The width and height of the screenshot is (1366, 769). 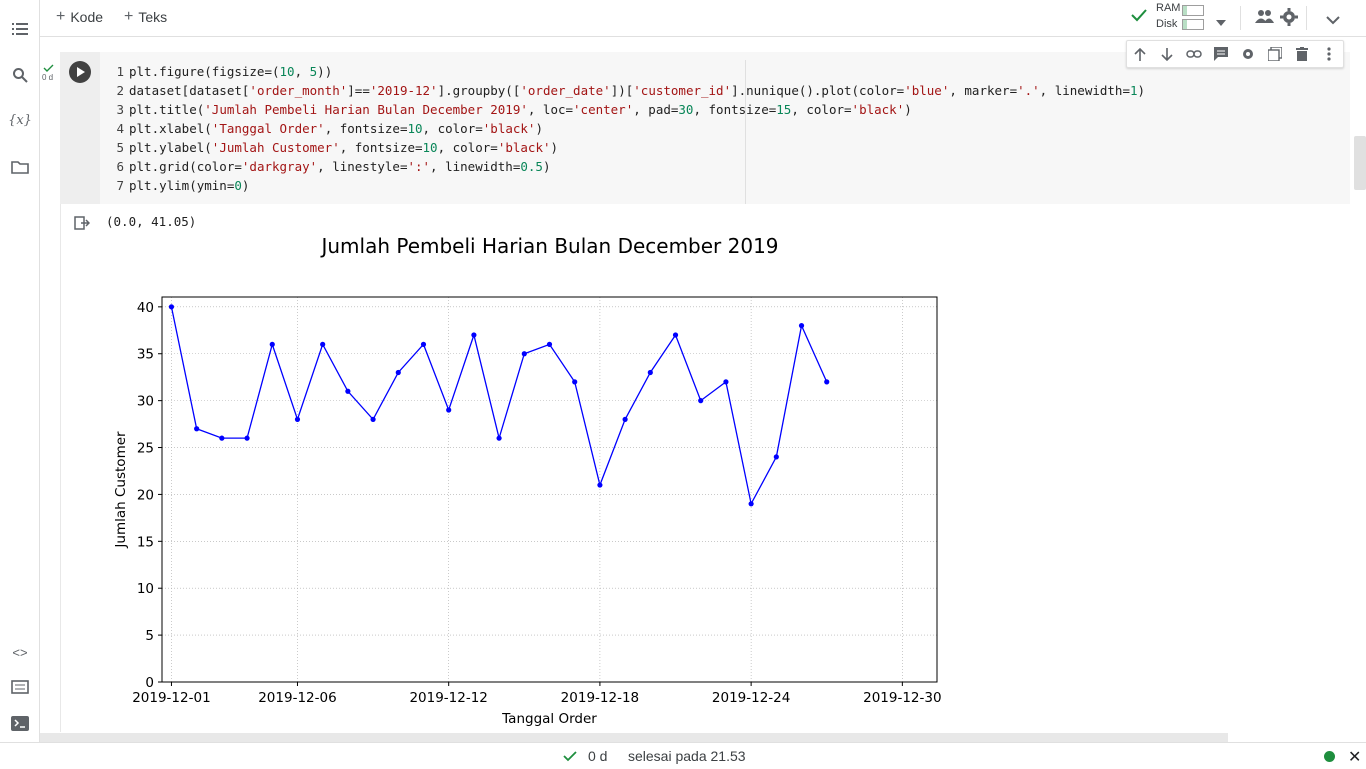 I want to click on line-number: 7, so click(x=120, y=185).